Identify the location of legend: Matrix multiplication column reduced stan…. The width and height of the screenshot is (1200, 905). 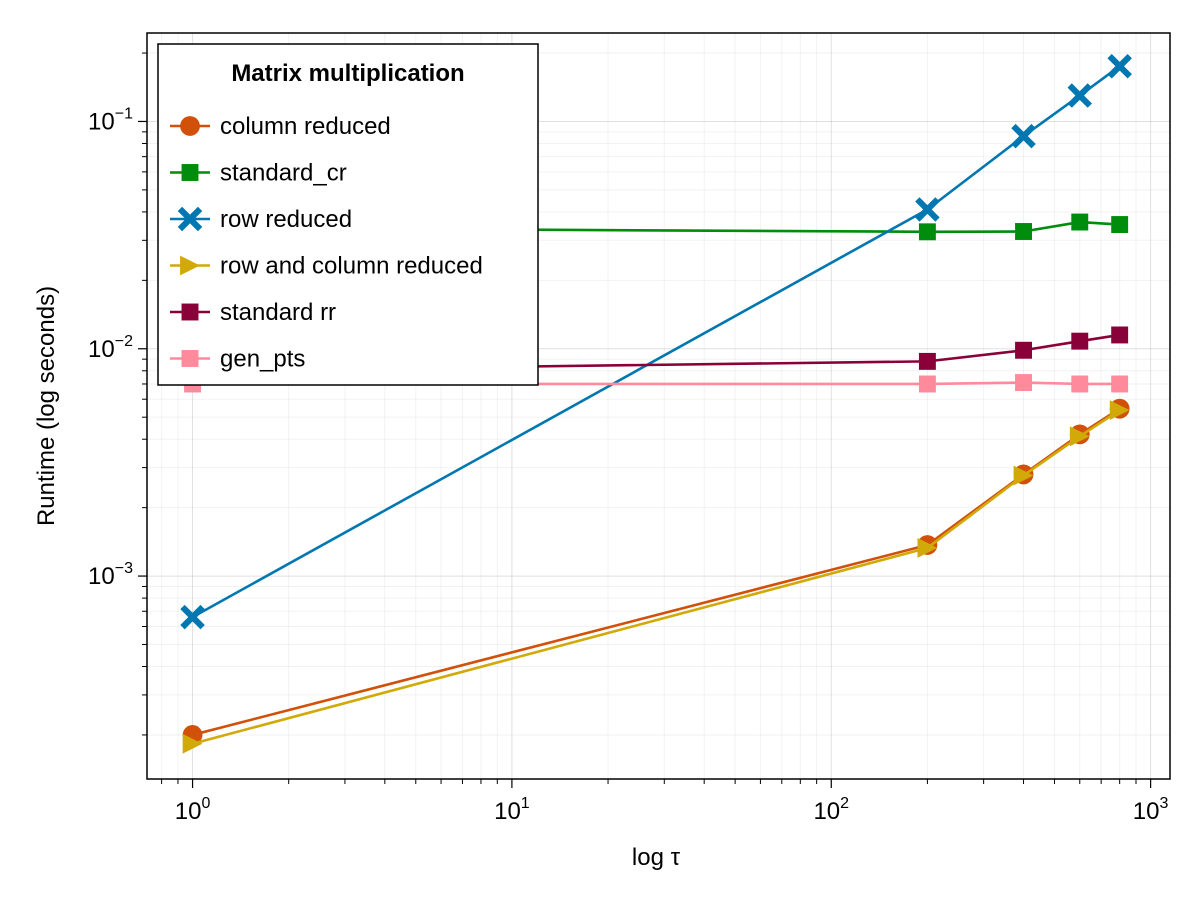
(348, 214).